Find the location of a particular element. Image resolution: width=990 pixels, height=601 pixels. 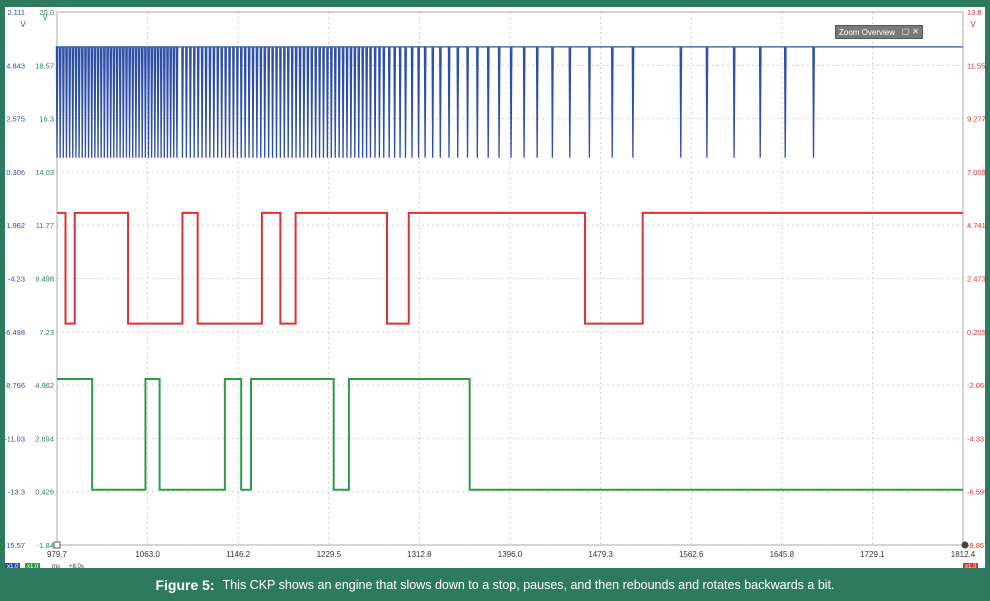

x-tick-label: 1645.8 is located at coordinates (782, 554).